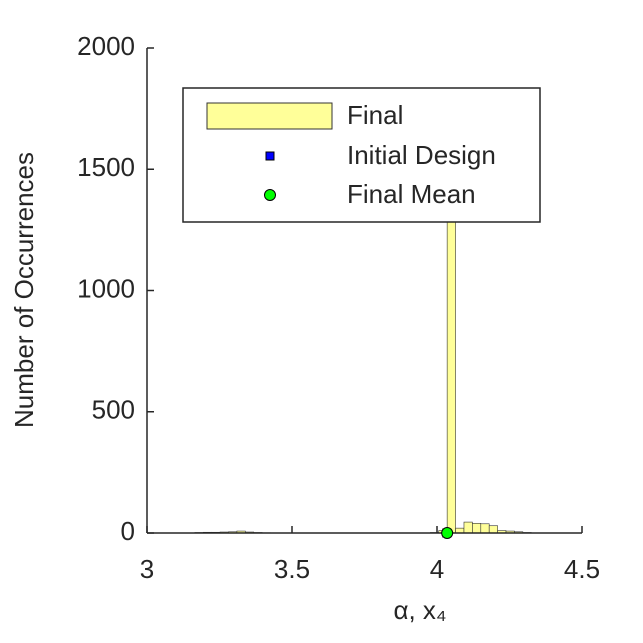  What do you see at coordinates (375, 115) in the screenshot?
I see `legend-label: Final` at bounding box center [375, 115].